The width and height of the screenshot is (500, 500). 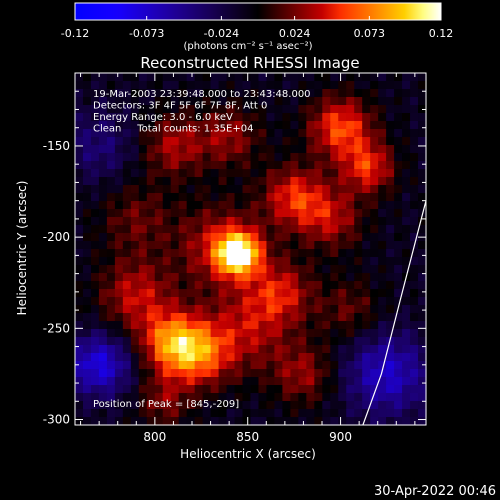 What do you see at coordinates (202, 94) in the screenshot?
I see `info-line: 19-Mar-2003 23:39:48.000 to 23:43:48.000` at bounding box center [202, 94].